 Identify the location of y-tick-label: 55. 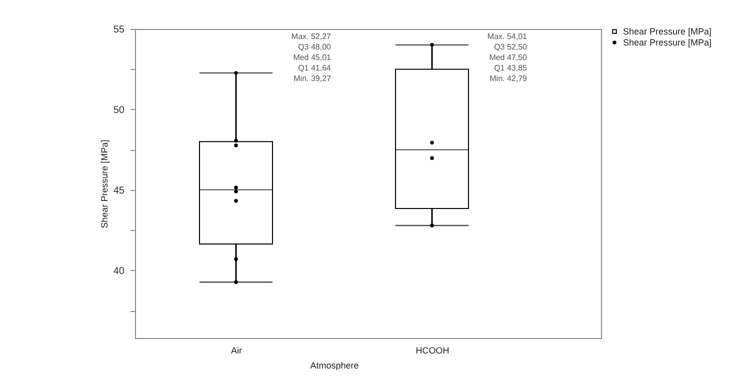
(119, 30).